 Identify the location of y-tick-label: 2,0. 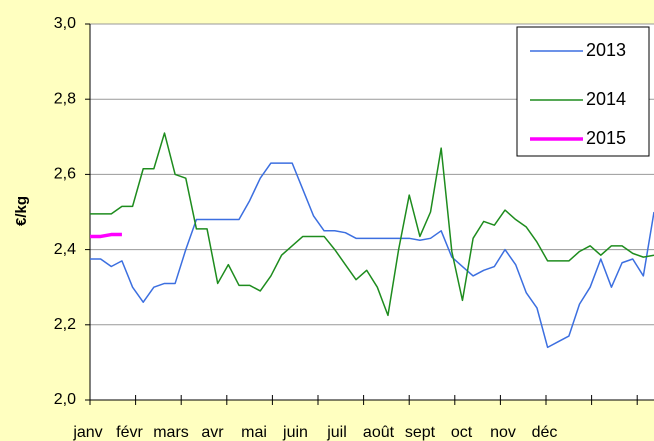
(65, 399).